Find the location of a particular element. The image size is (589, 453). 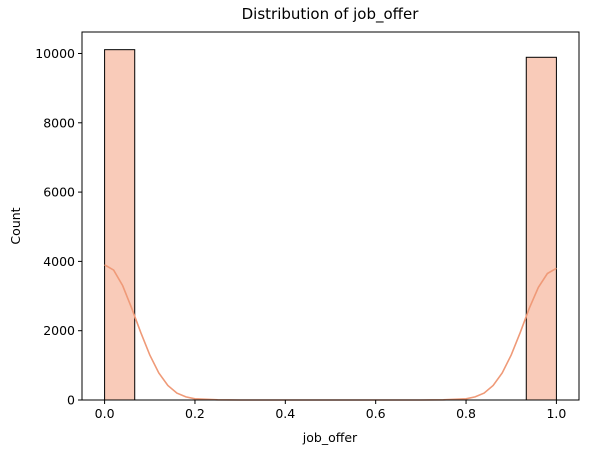

x-tick-label: 0.0 is located at coordinates (105, 413).